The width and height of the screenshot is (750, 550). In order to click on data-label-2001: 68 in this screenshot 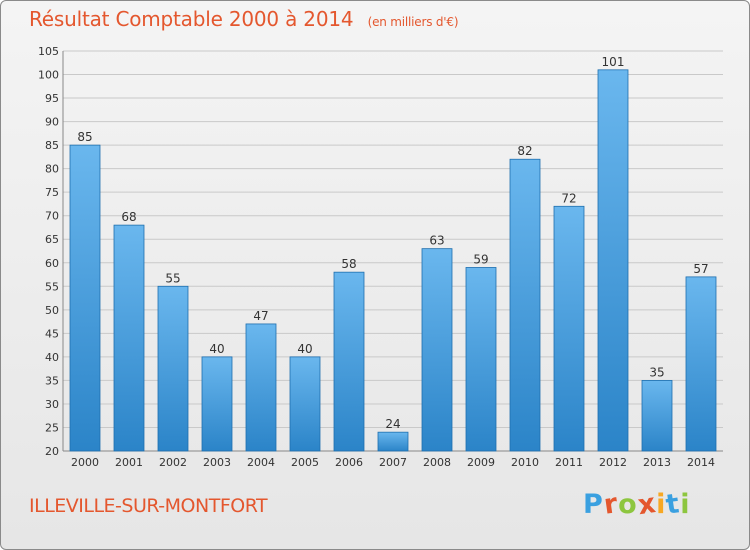, I will do `click(128, 217)`.